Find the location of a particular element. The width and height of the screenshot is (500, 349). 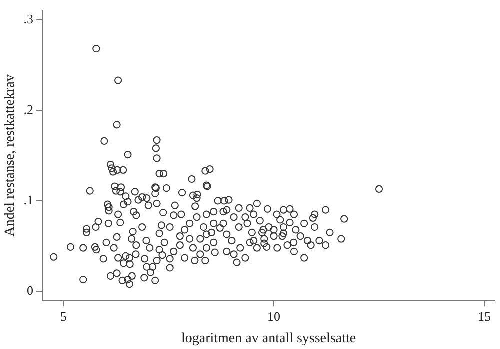

y-tick-label: .2 is located at coordinates (29, 109).